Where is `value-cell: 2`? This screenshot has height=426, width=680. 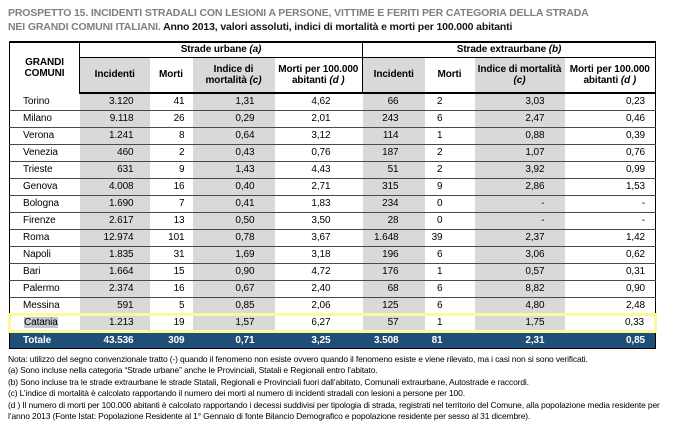
value-cell: 2 is located at coordinates (171, 153).